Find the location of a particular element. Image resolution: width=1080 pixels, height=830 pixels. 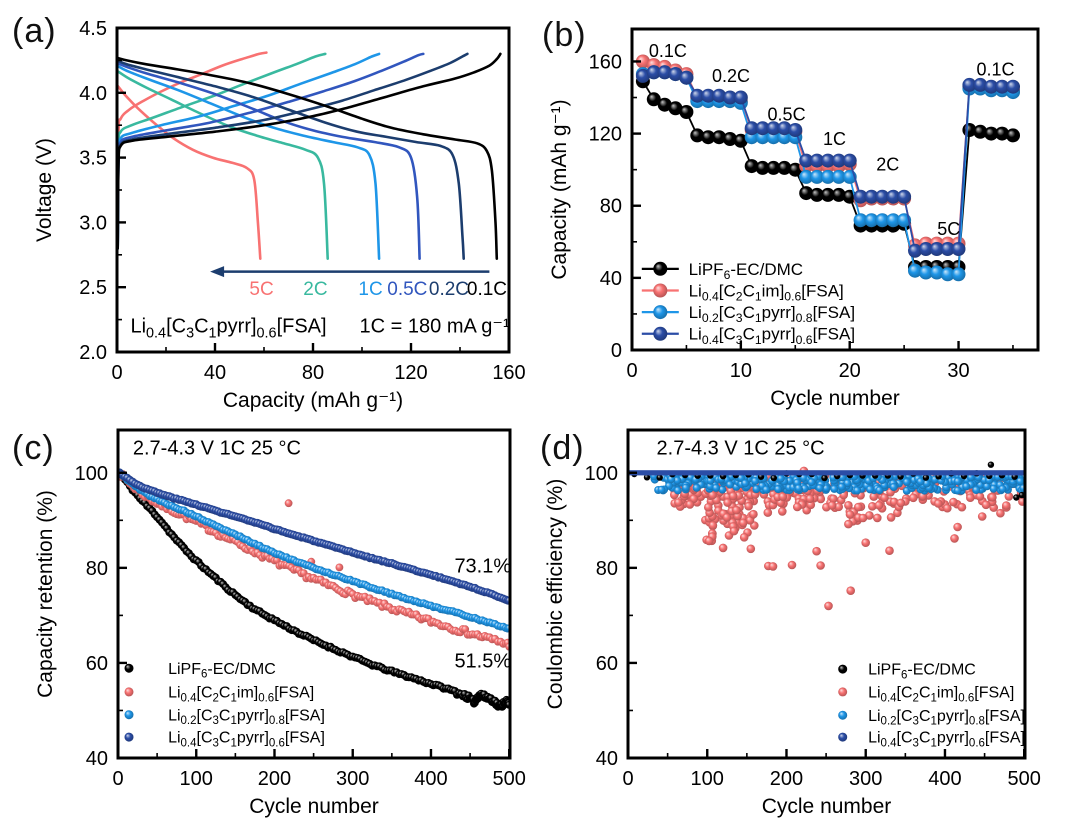

series-charge-1C is located at coordinates (248, 151).